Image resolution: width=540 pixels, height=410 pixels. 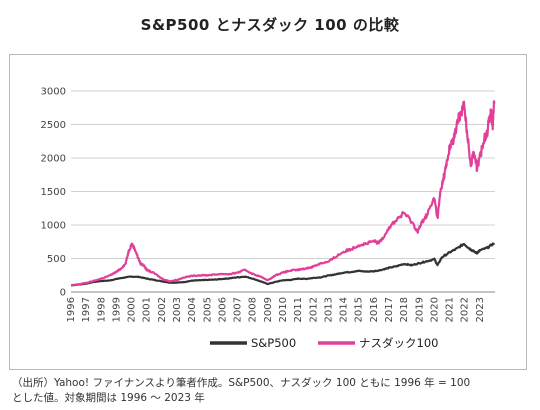 What do you see at coordinates (268, 309) in the screenshot?
I see `x-tick-label: 2009` at bounding box center [268, 309].